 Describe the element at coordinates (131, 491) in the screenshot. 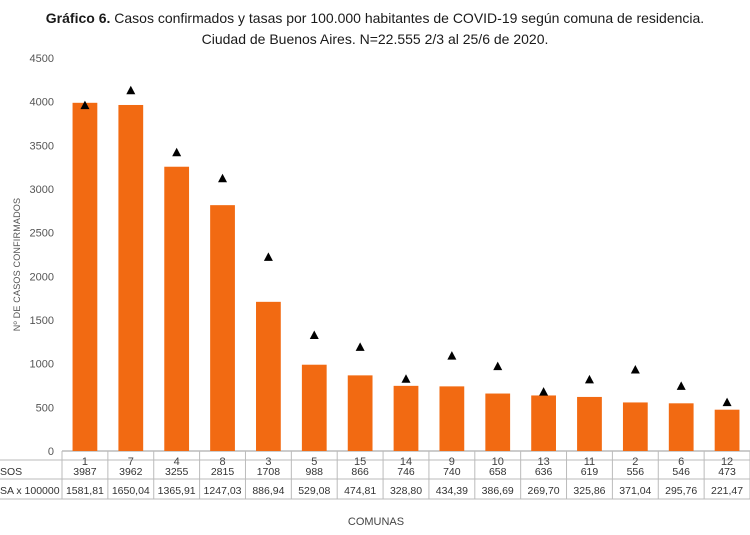

I see `rate-value: 1650,04` at that location.